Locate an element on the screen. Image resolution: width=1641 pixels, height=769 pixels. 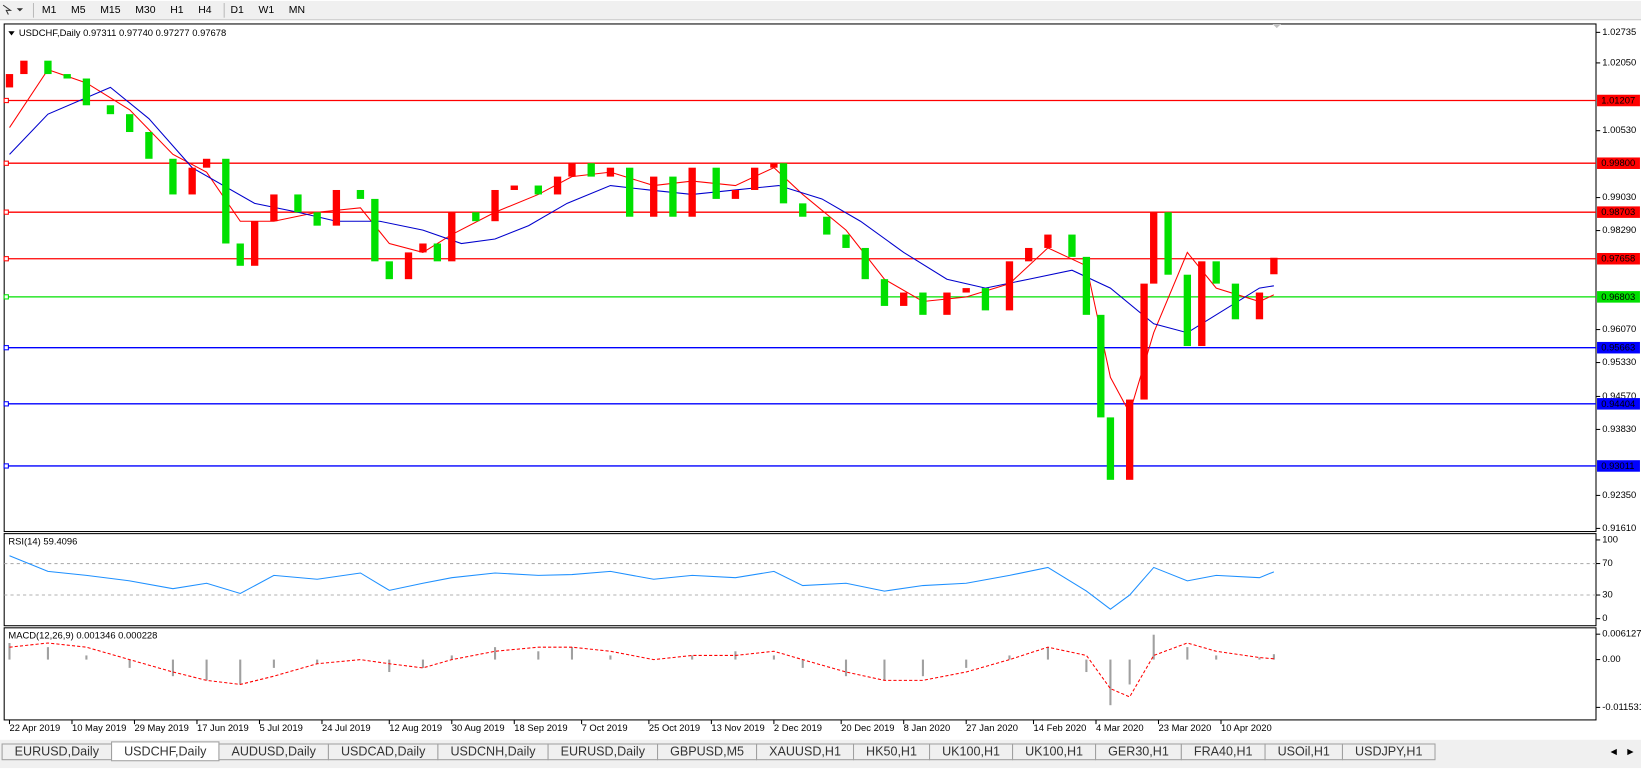
timeframe-button: H4 is located at coordinates (205, 10).